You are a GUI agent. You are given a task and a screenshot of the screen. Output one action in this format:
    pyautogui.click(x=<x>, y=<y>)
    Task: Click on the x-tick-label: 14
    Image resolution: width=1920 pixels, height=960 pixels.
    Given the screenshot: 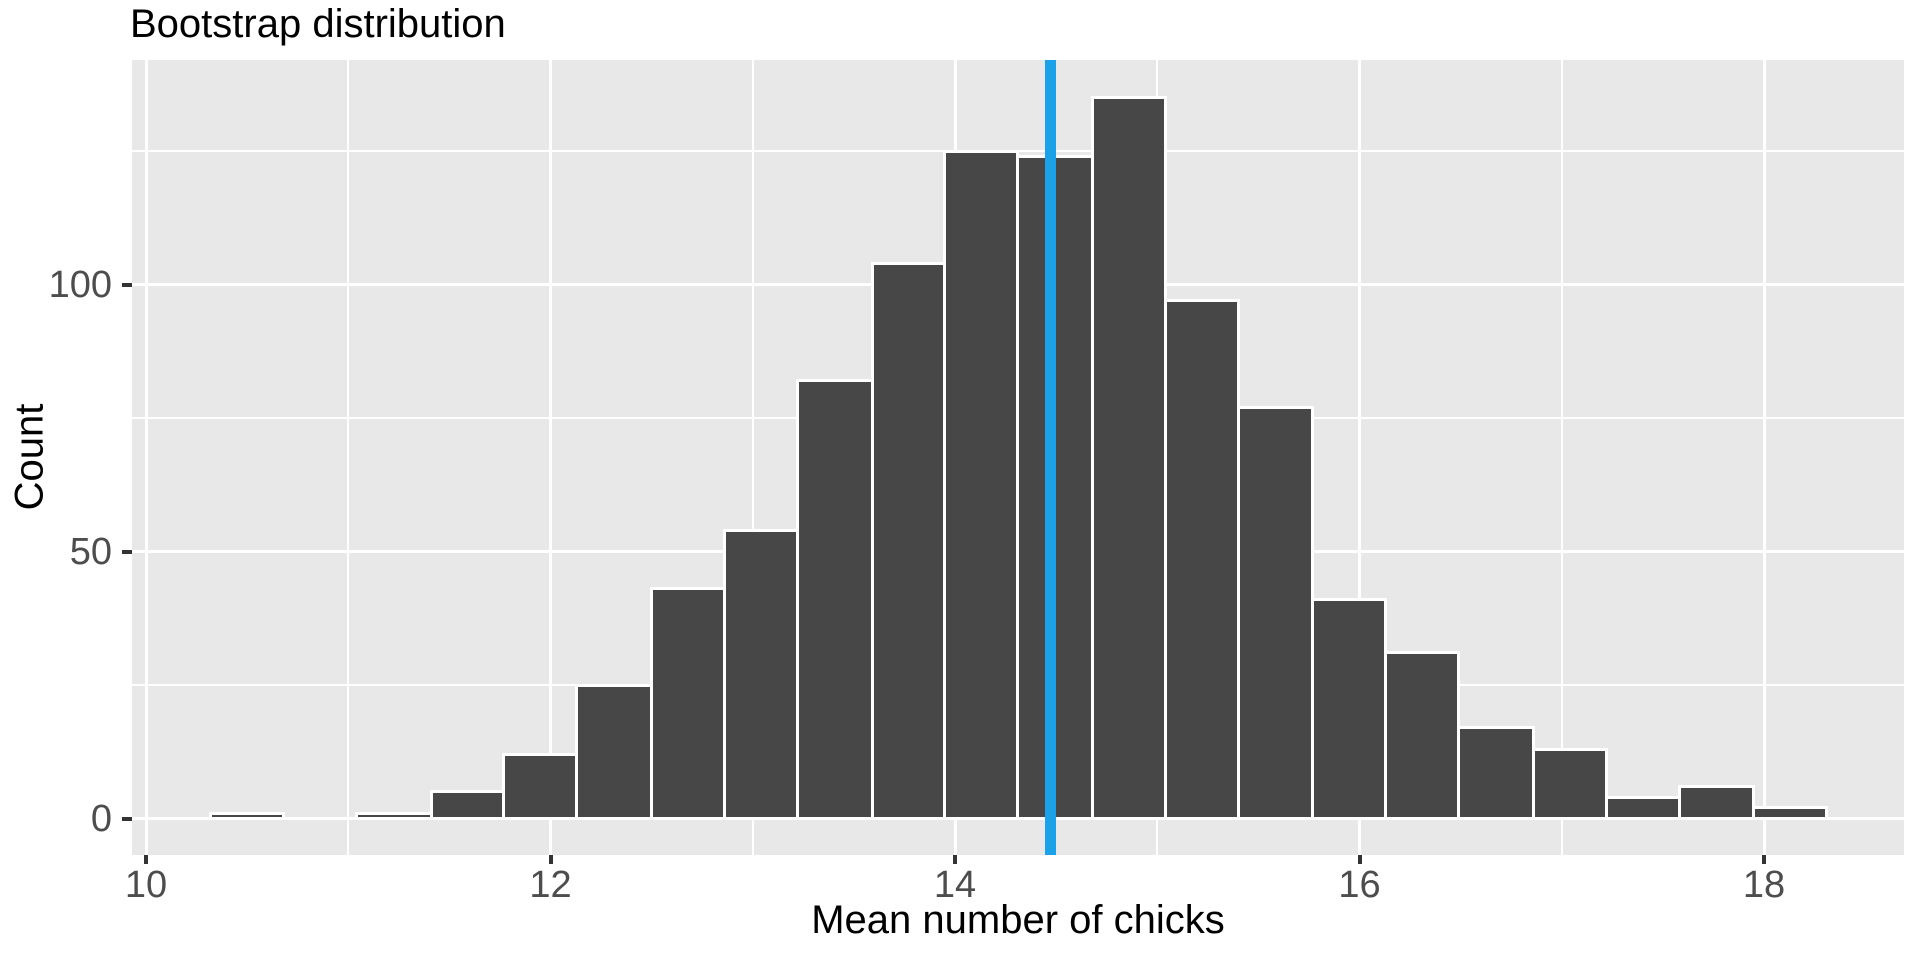 What is the action you would take?
    pyautogui.click(x=955, y=885)
    